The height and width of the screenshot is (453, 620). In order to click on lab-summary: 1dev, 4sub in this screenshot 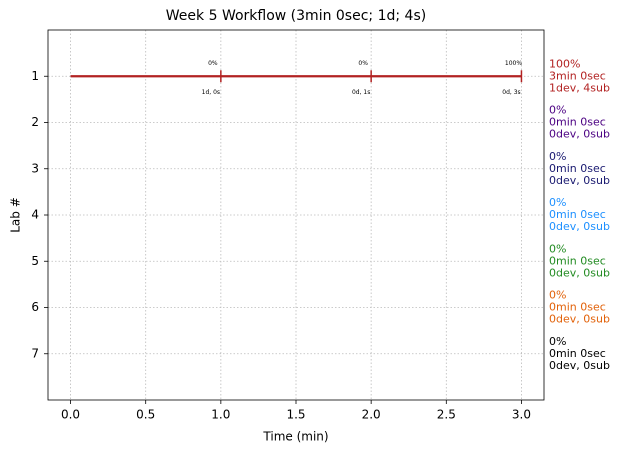, I will do `click(579, 87)`.